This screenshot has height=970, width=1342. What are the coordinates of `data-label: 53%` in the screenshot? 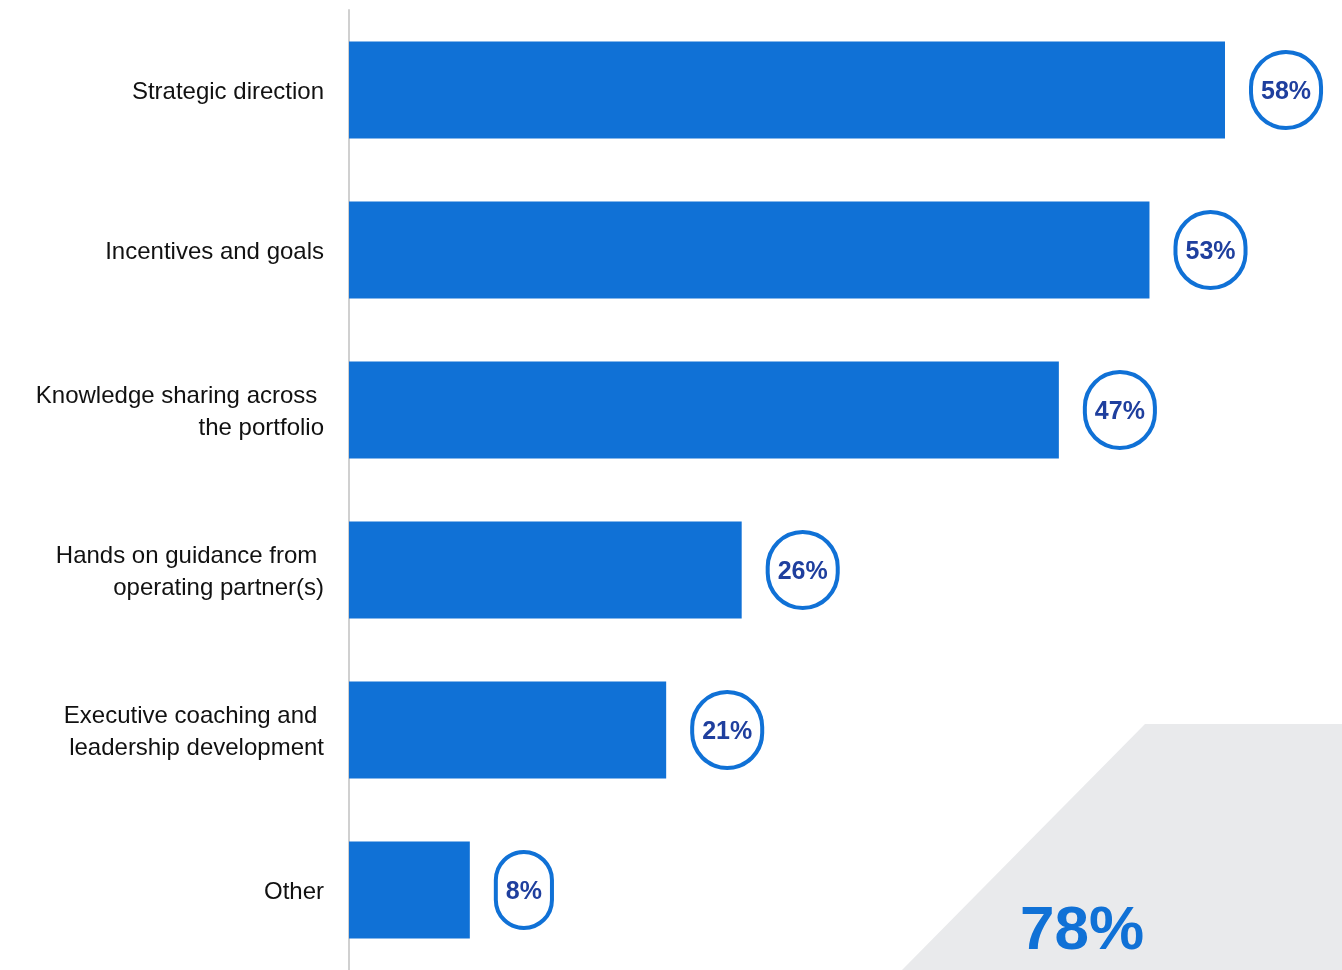 It's located at (1210, 250).